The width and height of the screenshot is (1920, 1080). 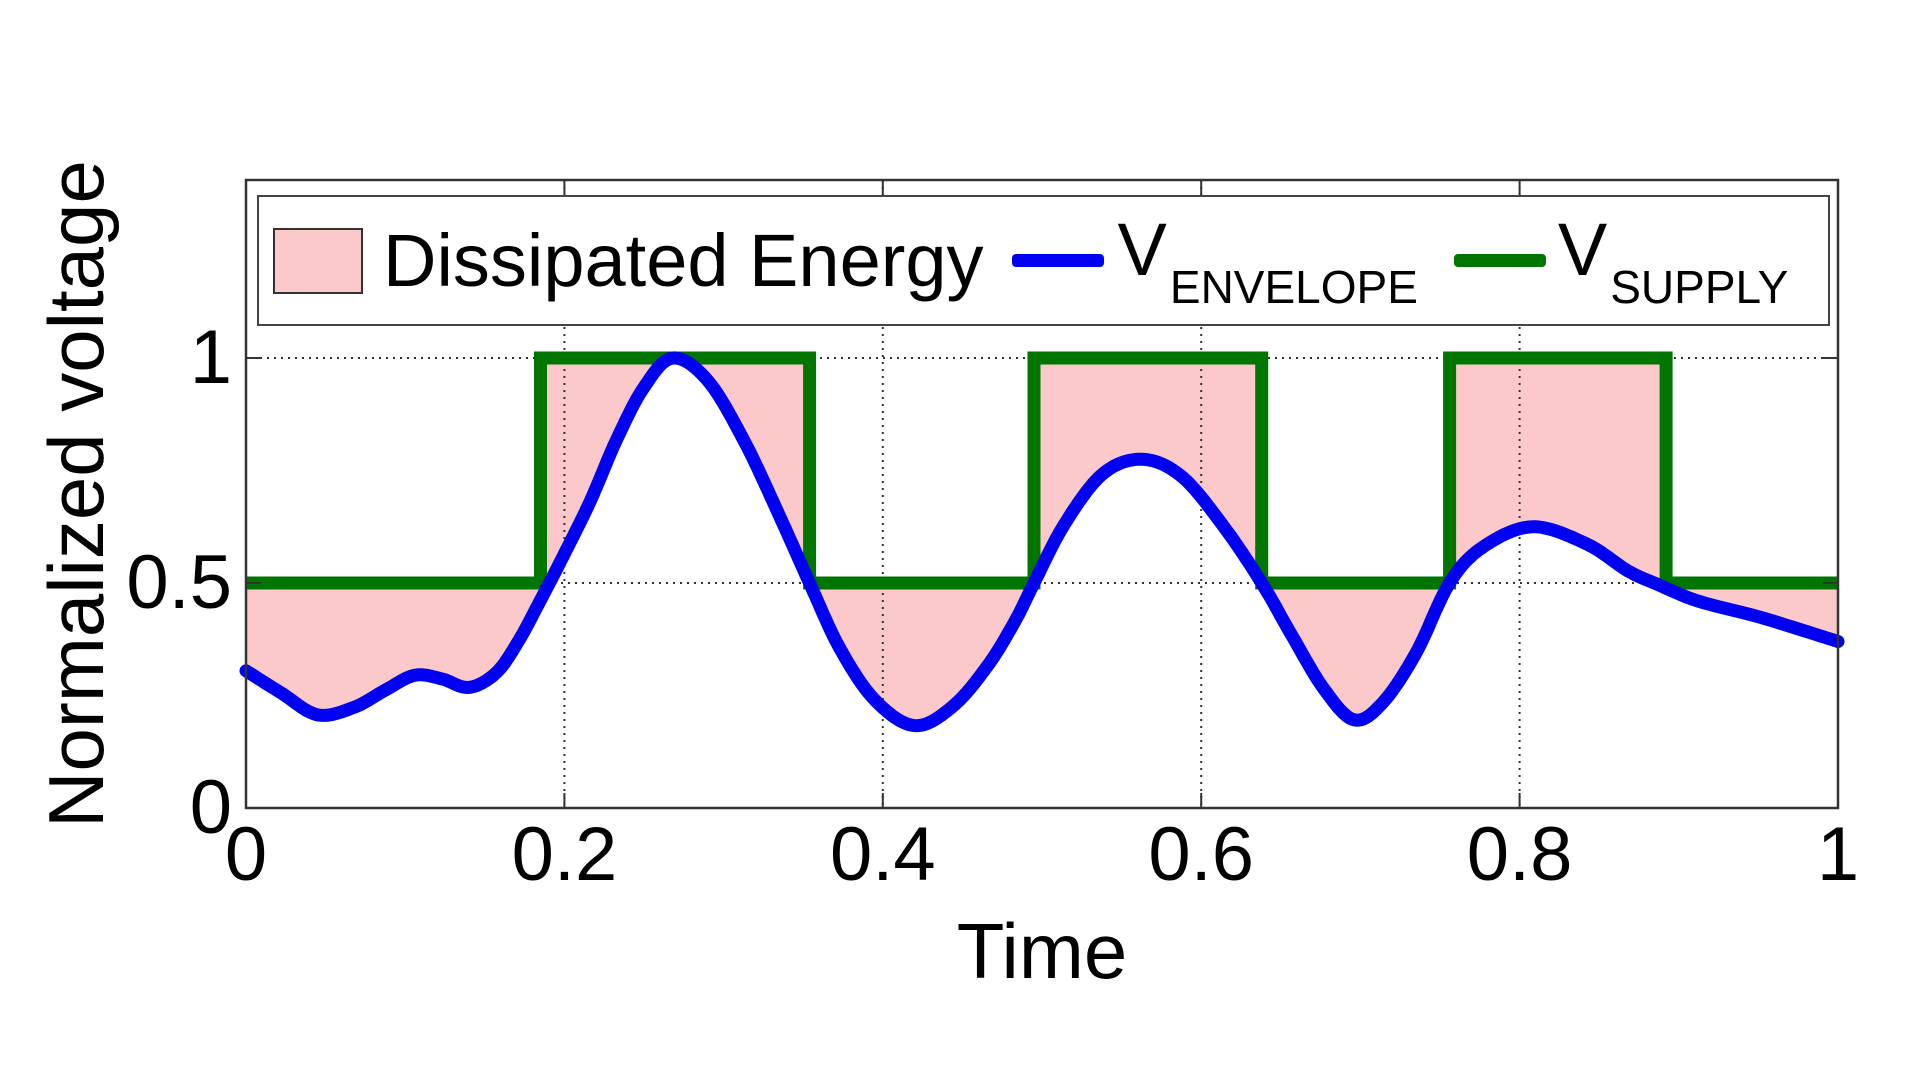 I want to click on legend: Dissipated Energy V ENVELOPE V SUPPLY, so click(x=1043, y=260).